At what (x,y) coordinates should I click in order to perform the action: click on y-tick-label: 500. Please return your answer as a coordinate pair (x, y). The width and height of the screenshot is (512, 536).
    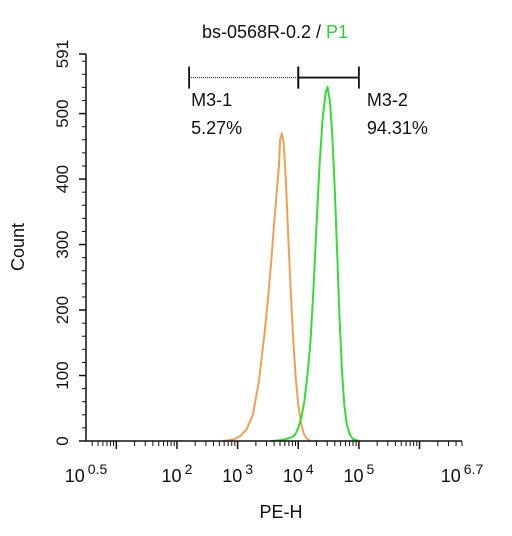
    Looking at the image, I should click on (62, 113).